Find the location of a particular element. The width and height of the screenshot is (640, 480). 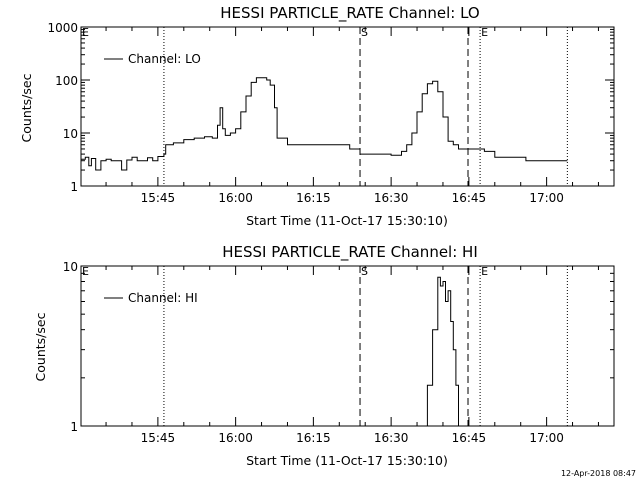

chart-title: HESSI PARTICLE_RATE Channel: LO is located at coordinates (349, 13).